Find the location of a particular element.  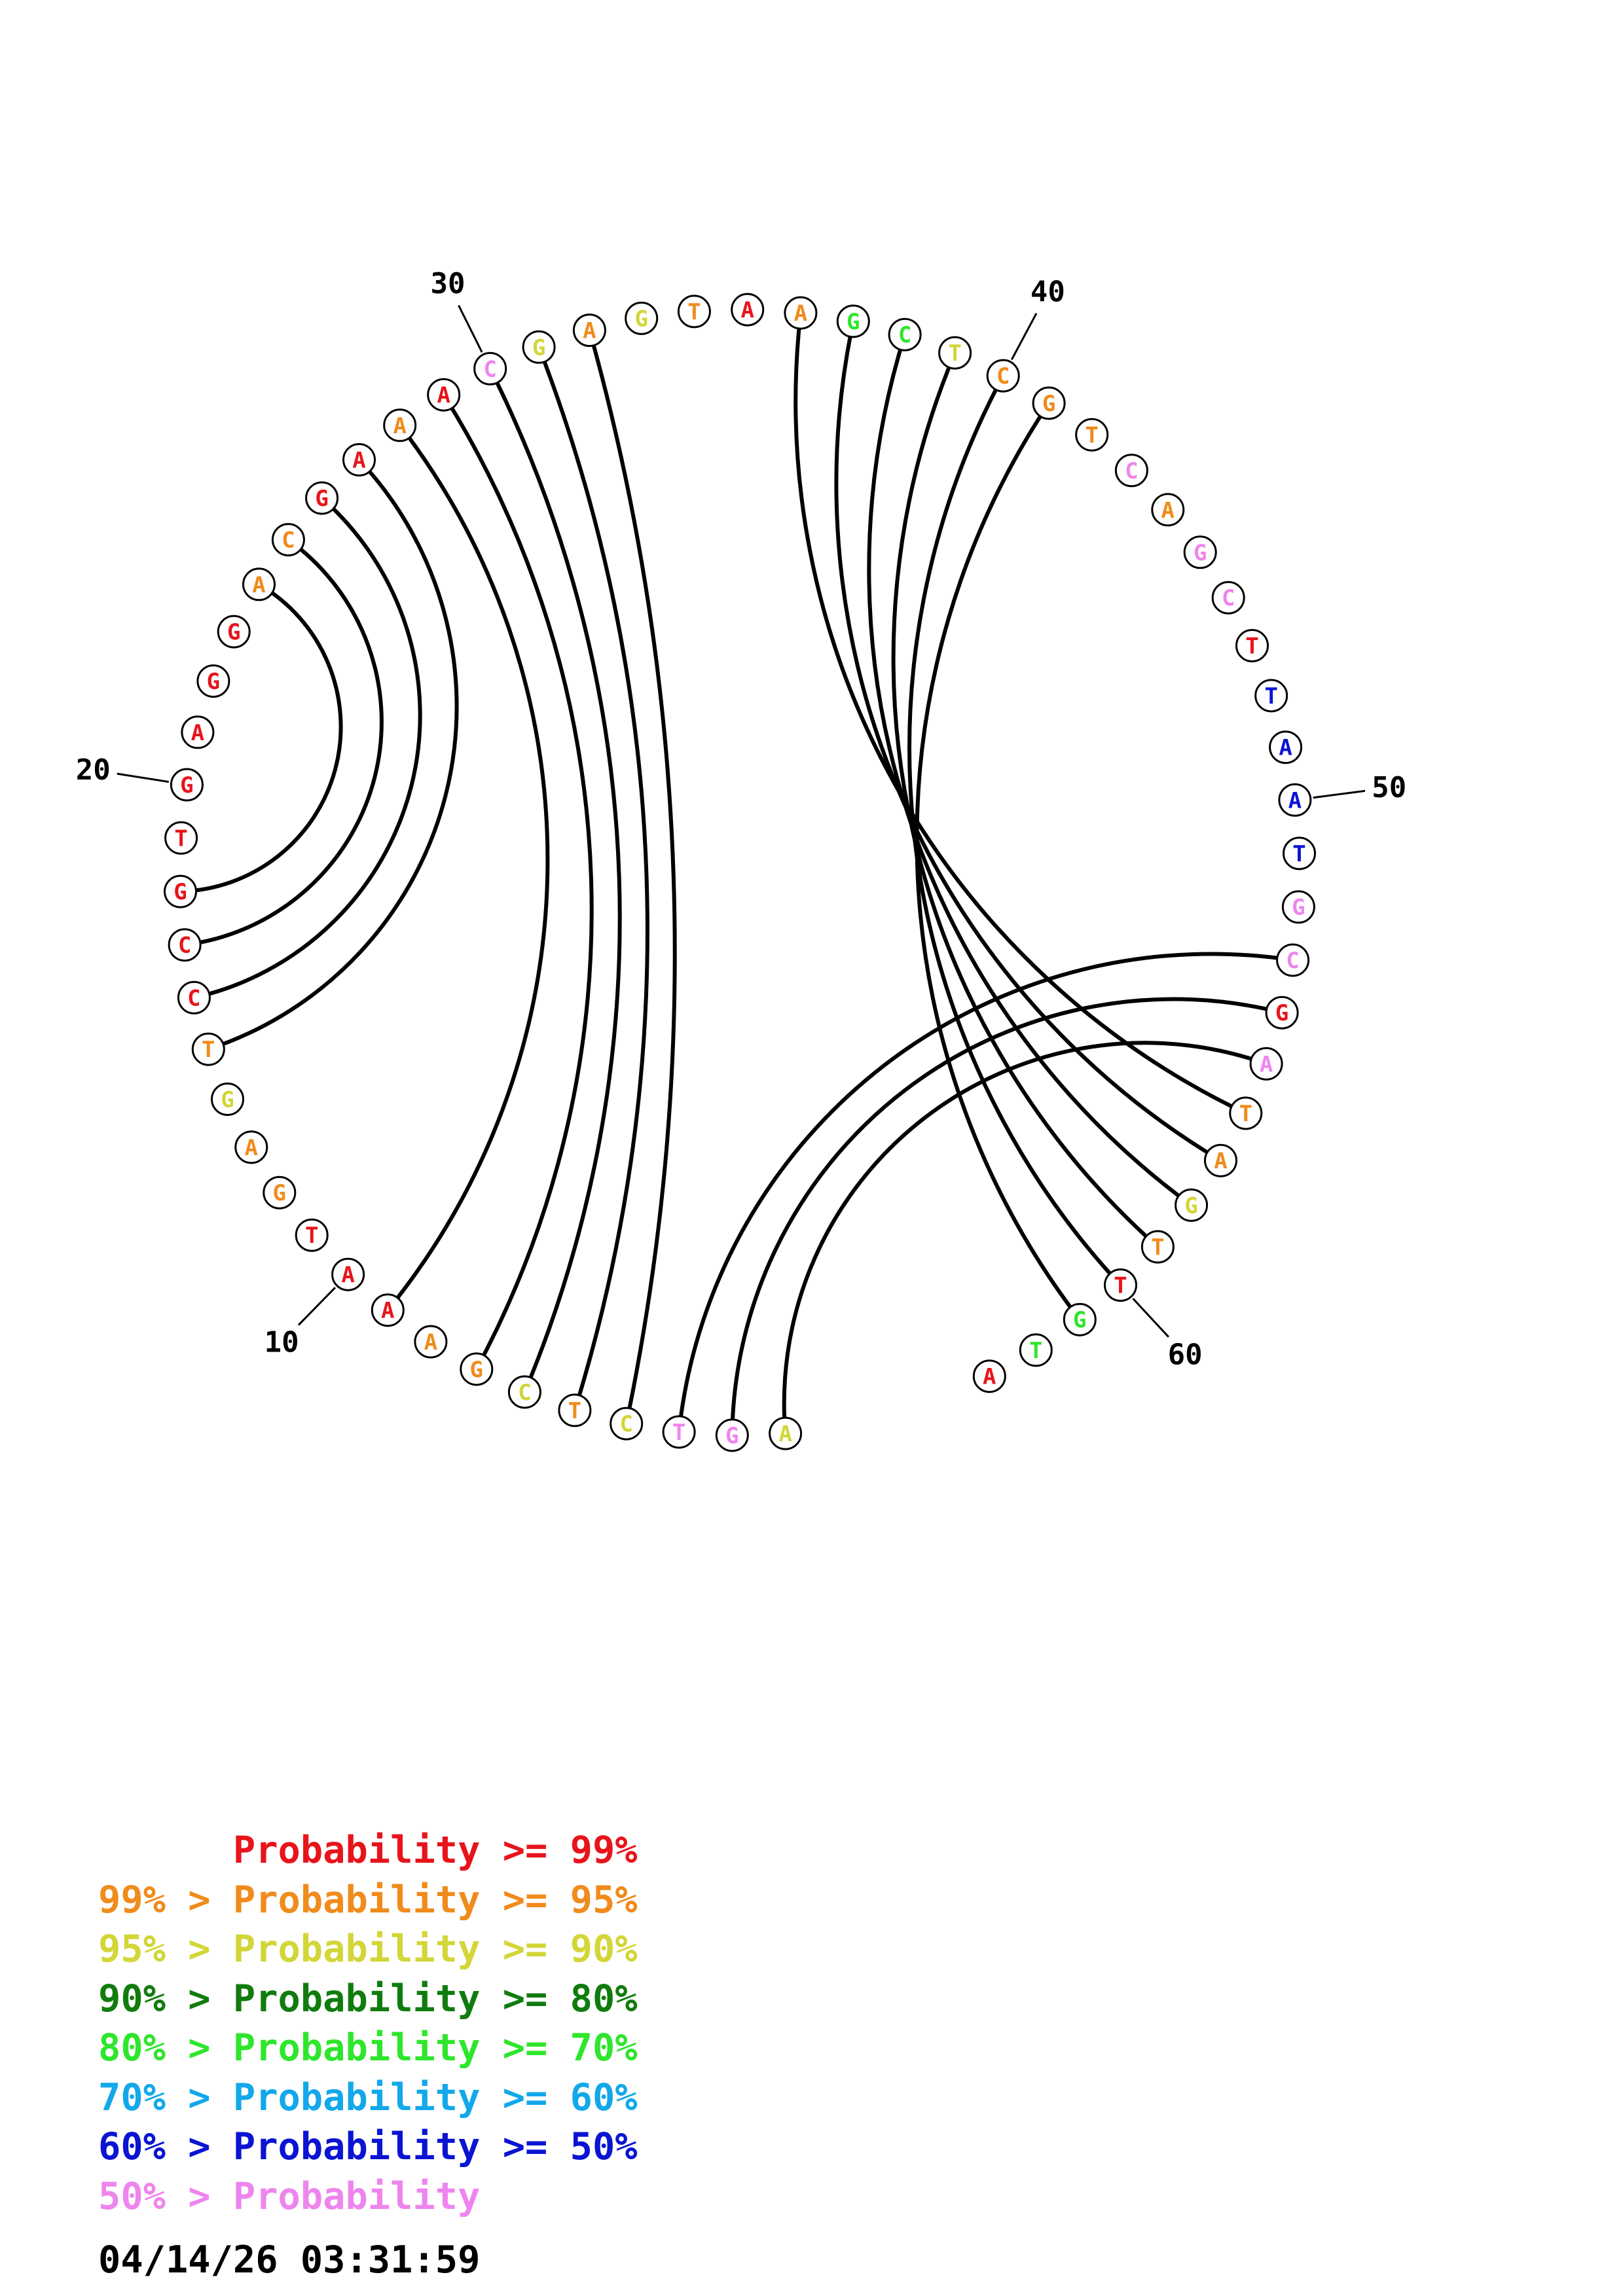

legend-row: 95% > Probability >= 90% is located at coordinates (368, 1950).